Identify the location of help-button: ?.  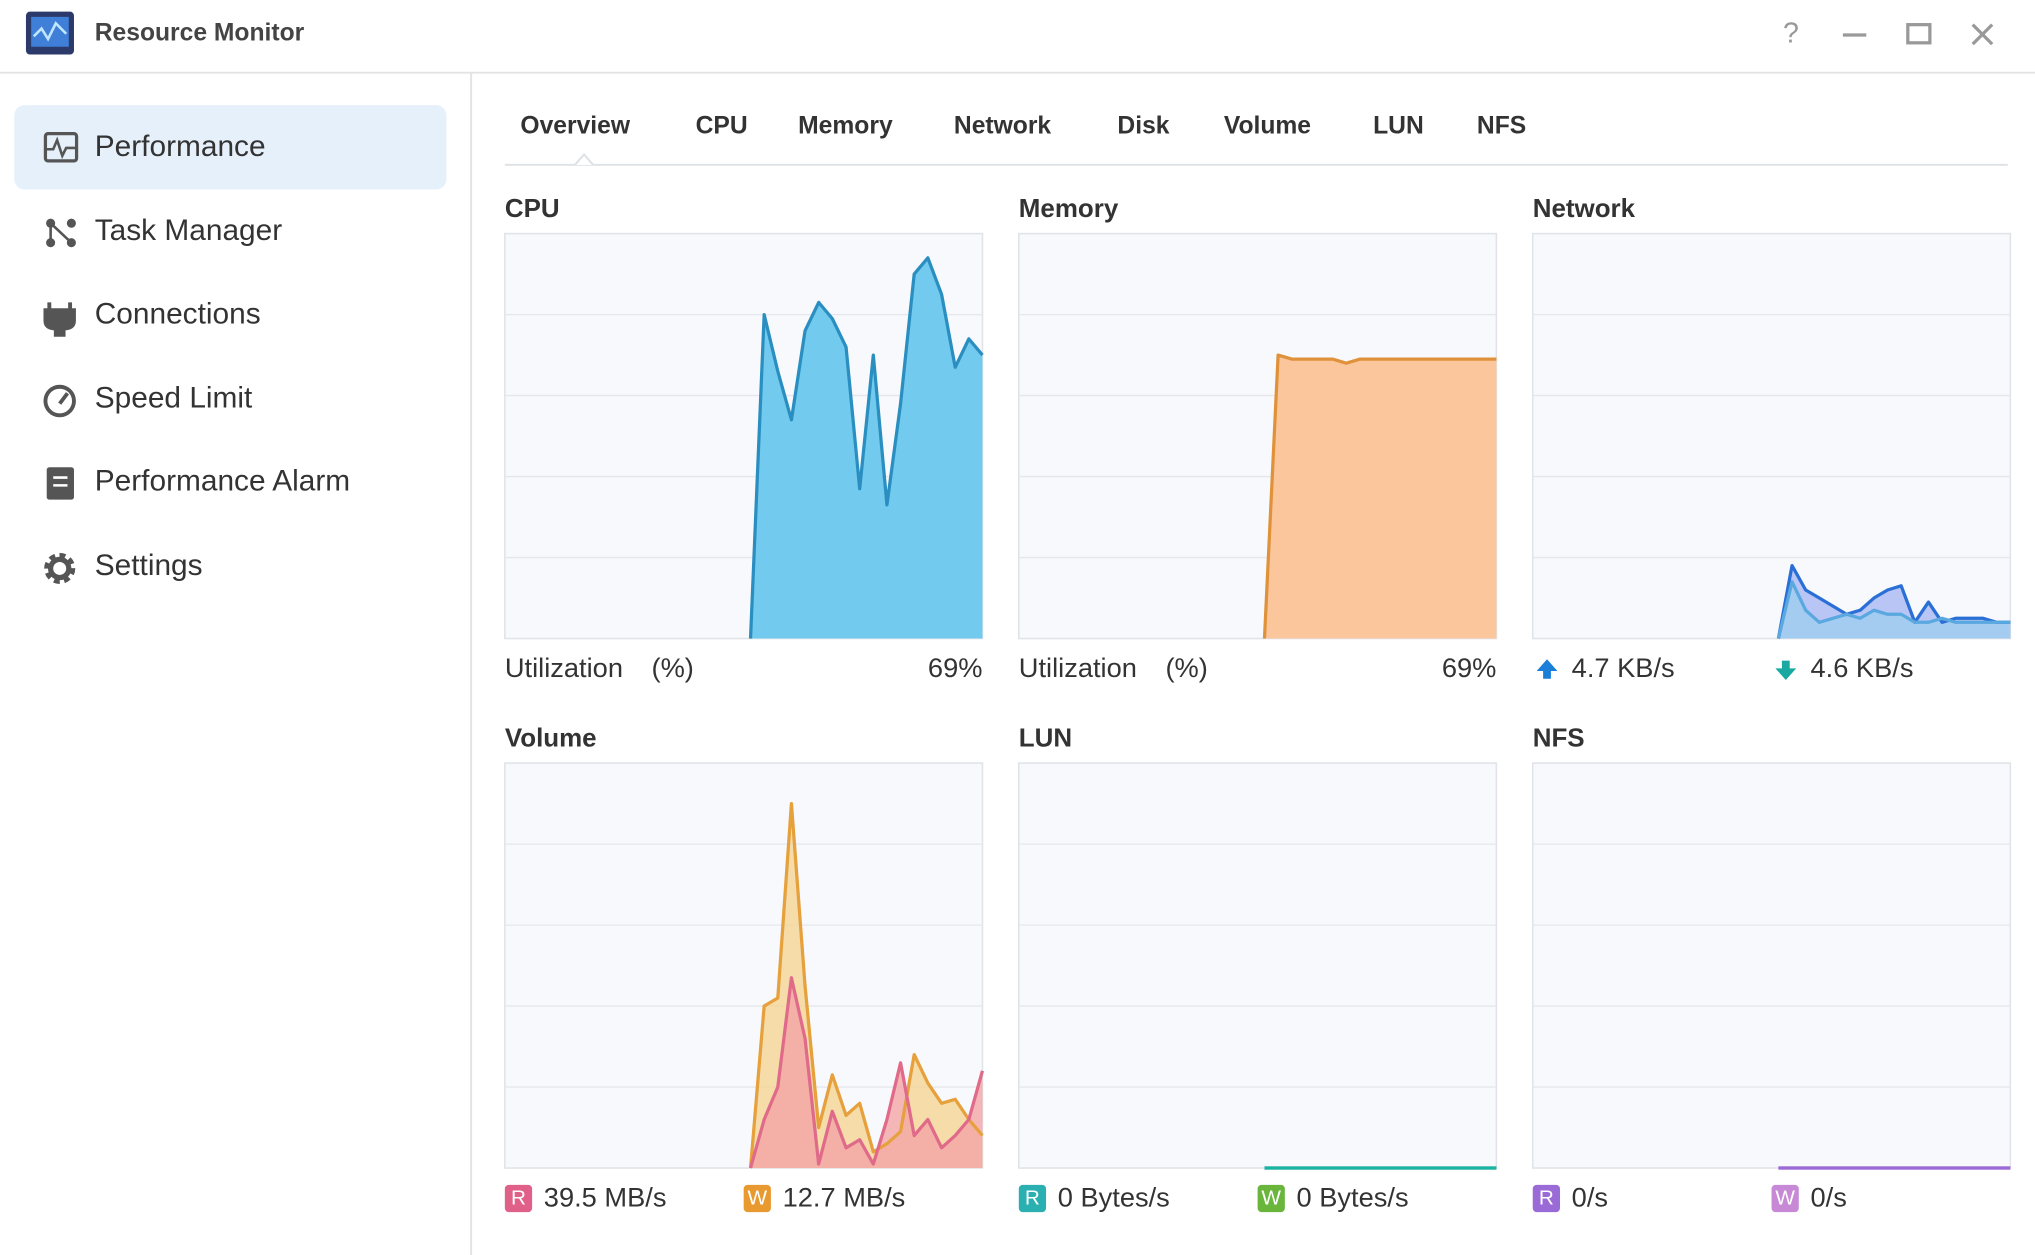
(1791, 34).